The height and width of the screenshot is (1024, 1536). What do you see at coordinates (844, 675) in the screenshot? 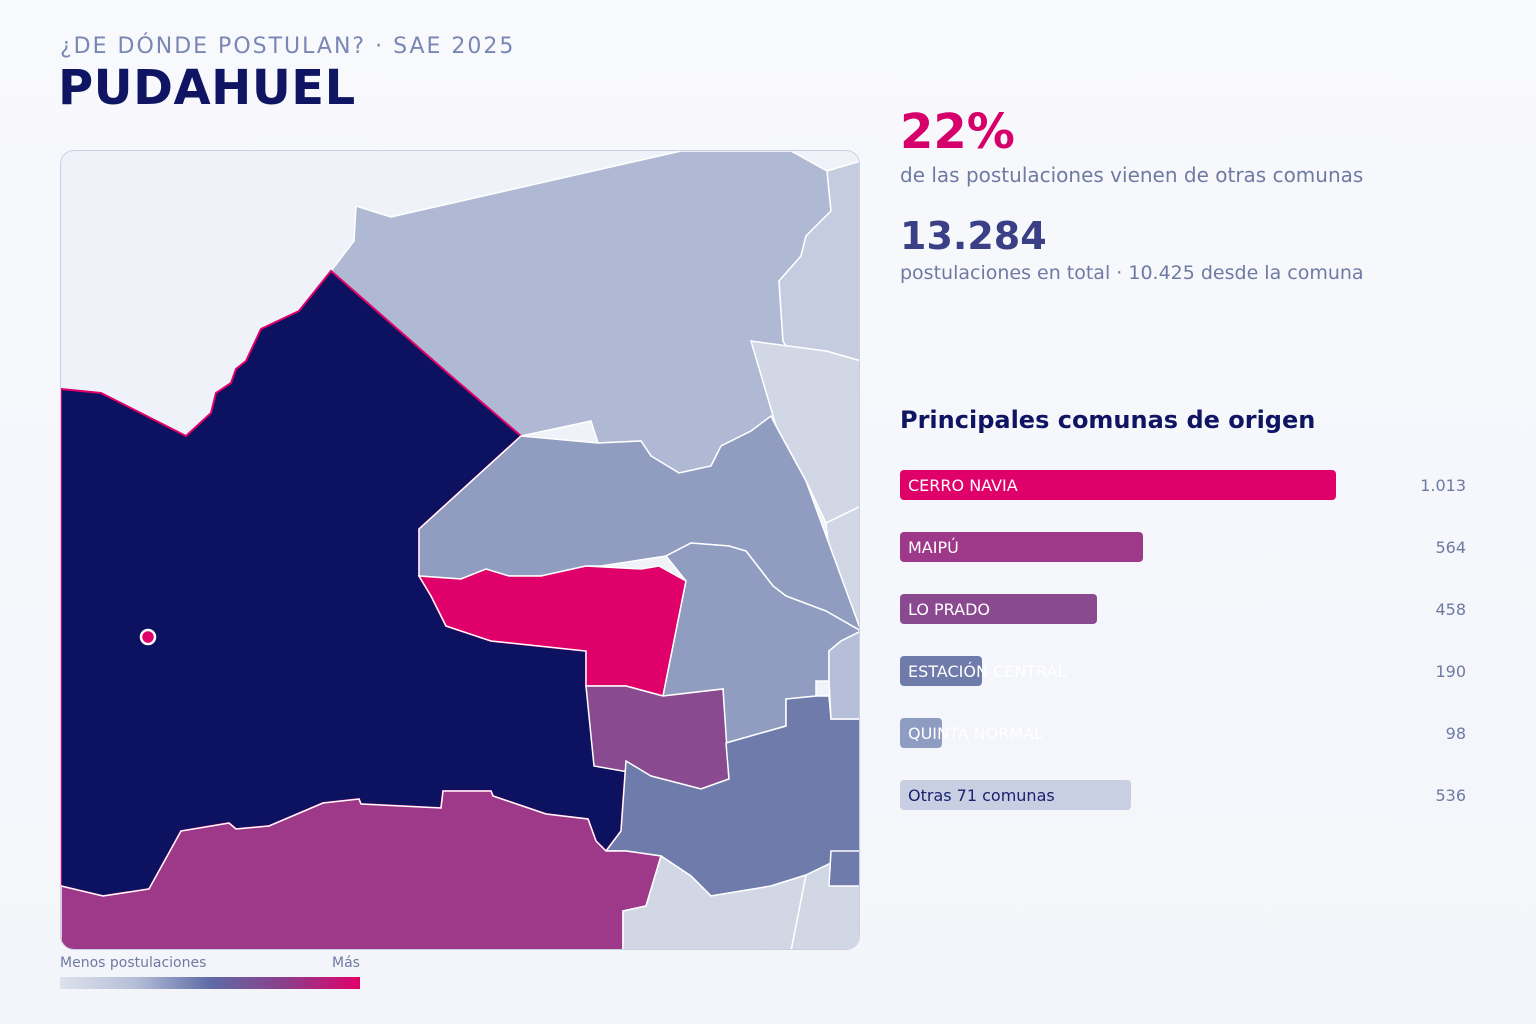
I see `region-east-strip` at bounding box center [844, 675].